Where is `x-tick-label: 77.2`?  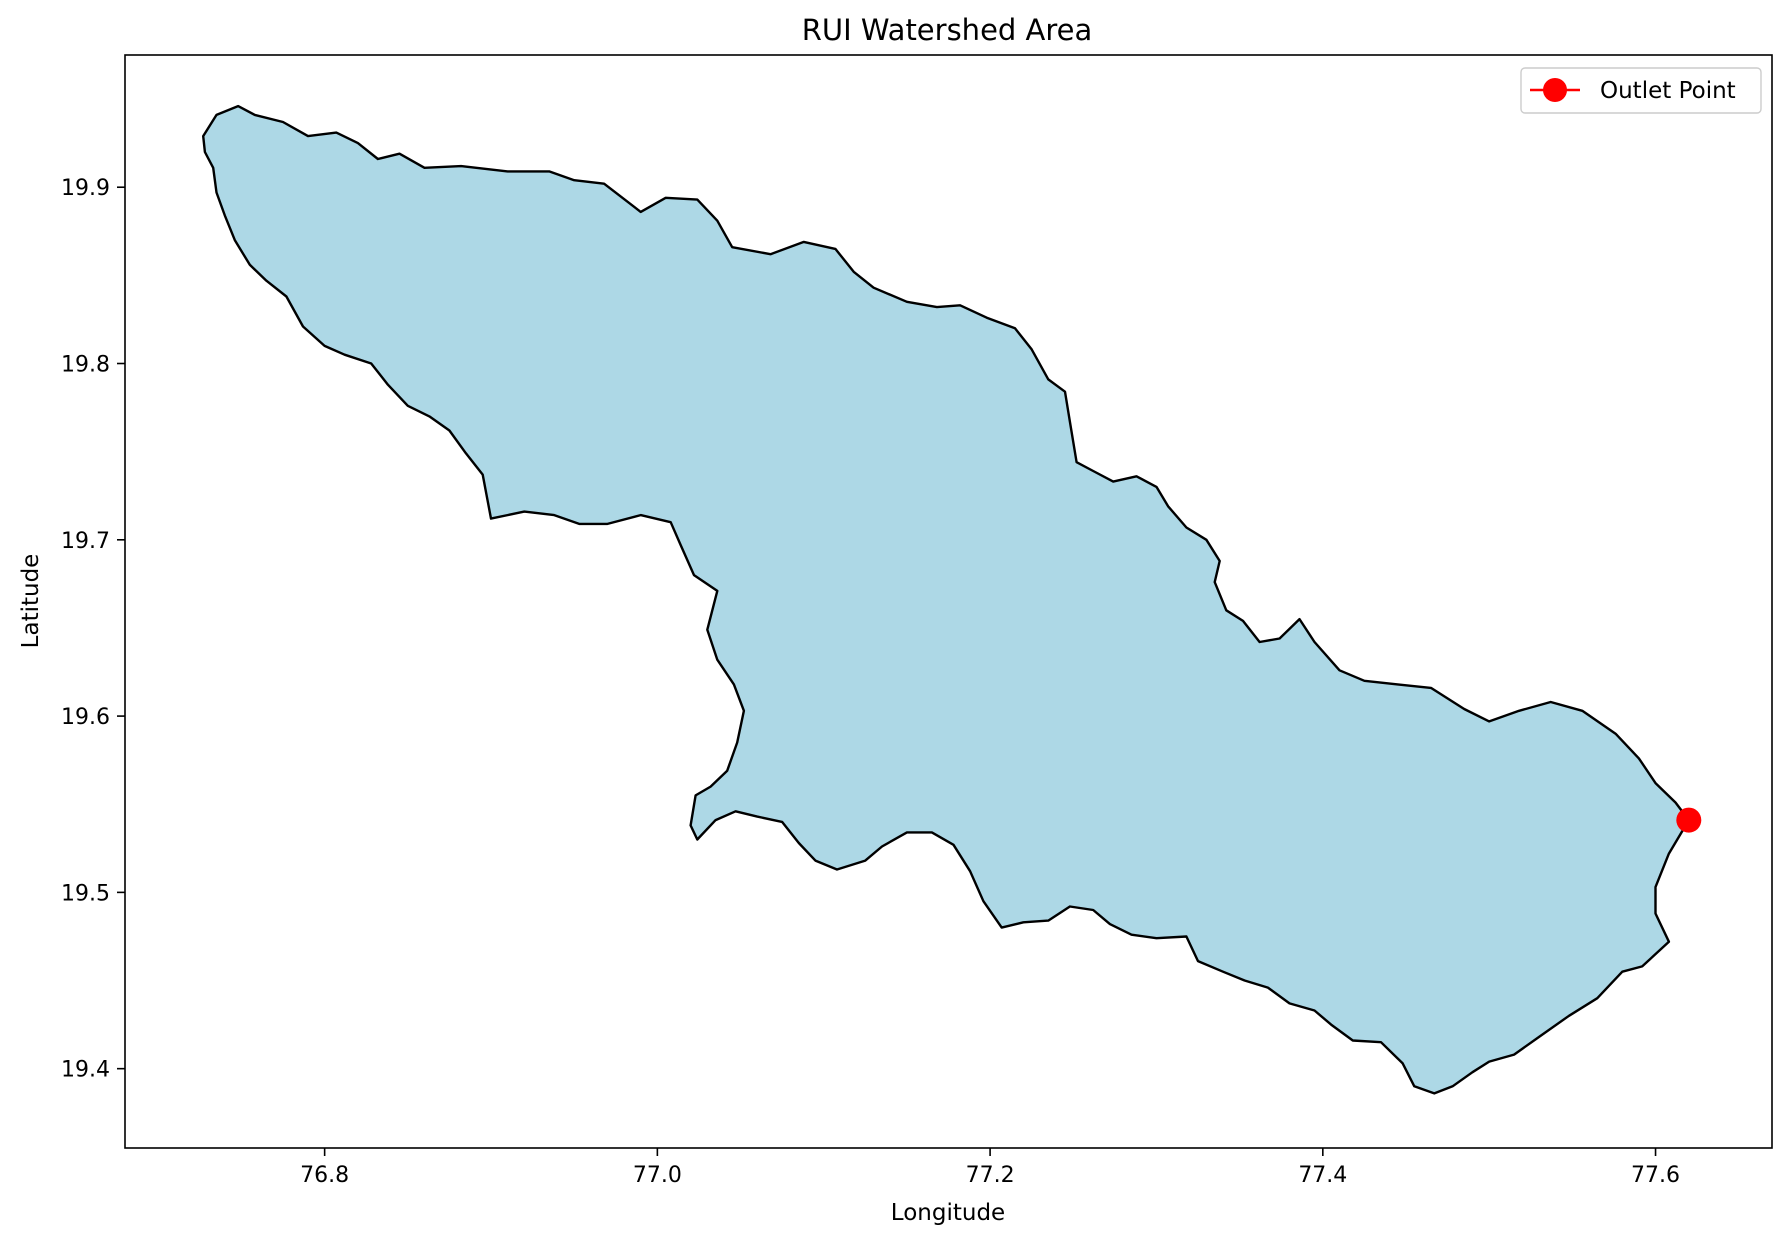
x-tick-label: 77.2 is located at coordinates (990, 1175).